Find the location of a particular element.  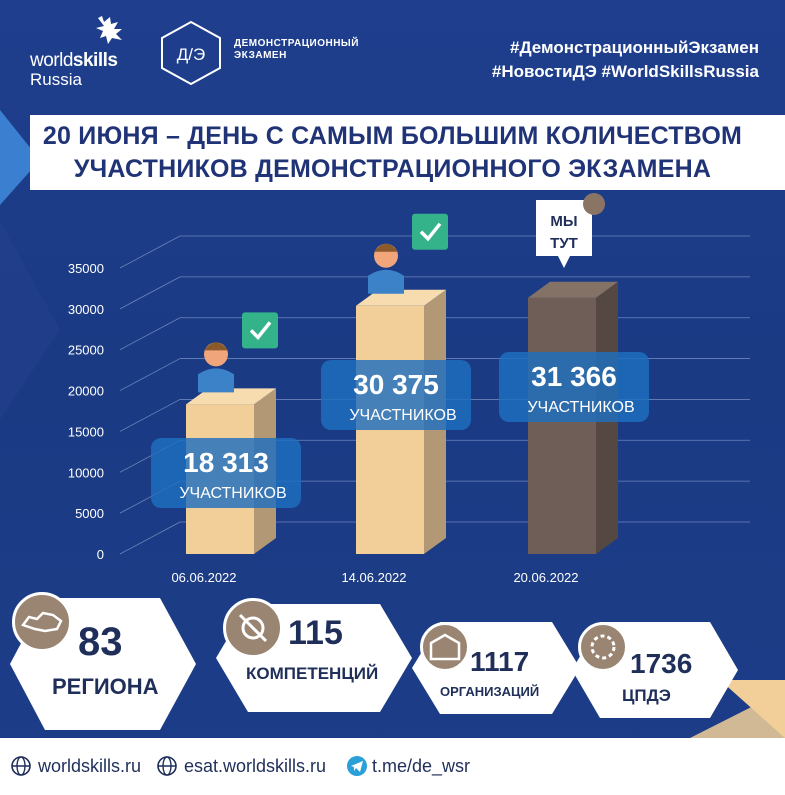

hashtag-line-2: #НовостиДЭ #WorldSkillsRussia is located at coordinates (625, 71).